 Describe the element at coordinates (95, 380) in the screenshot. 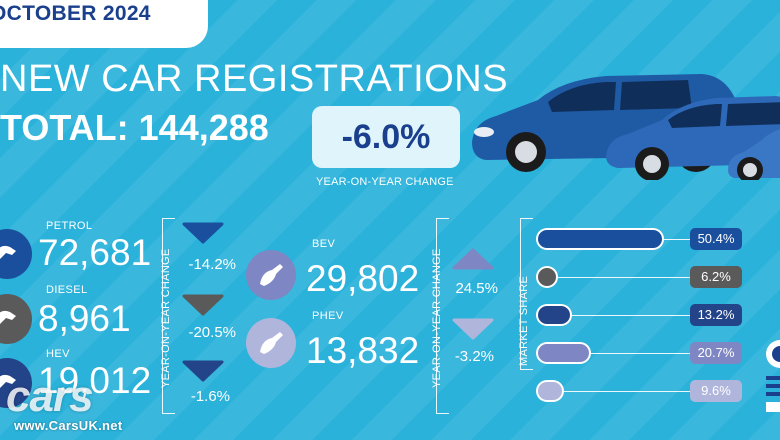

I see `fuel-value-hev: 19,012` at that location.